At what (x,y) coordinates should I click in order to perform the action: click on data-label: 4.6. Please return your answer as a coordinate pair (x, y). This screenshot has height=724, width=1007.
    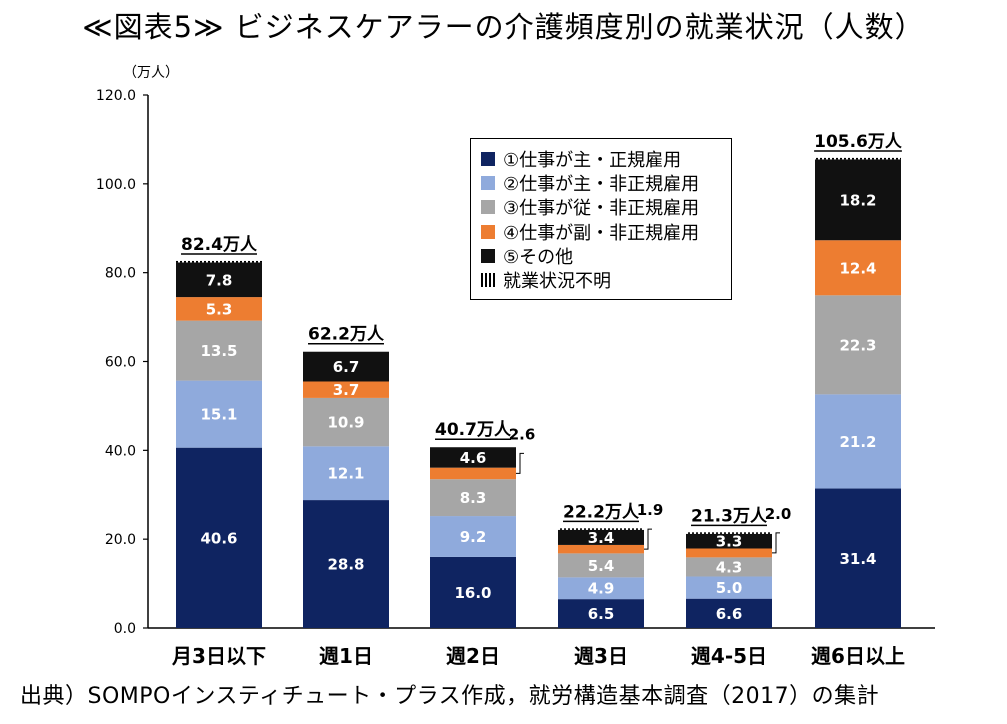
    Looking at the image, I should click on (473, 458).